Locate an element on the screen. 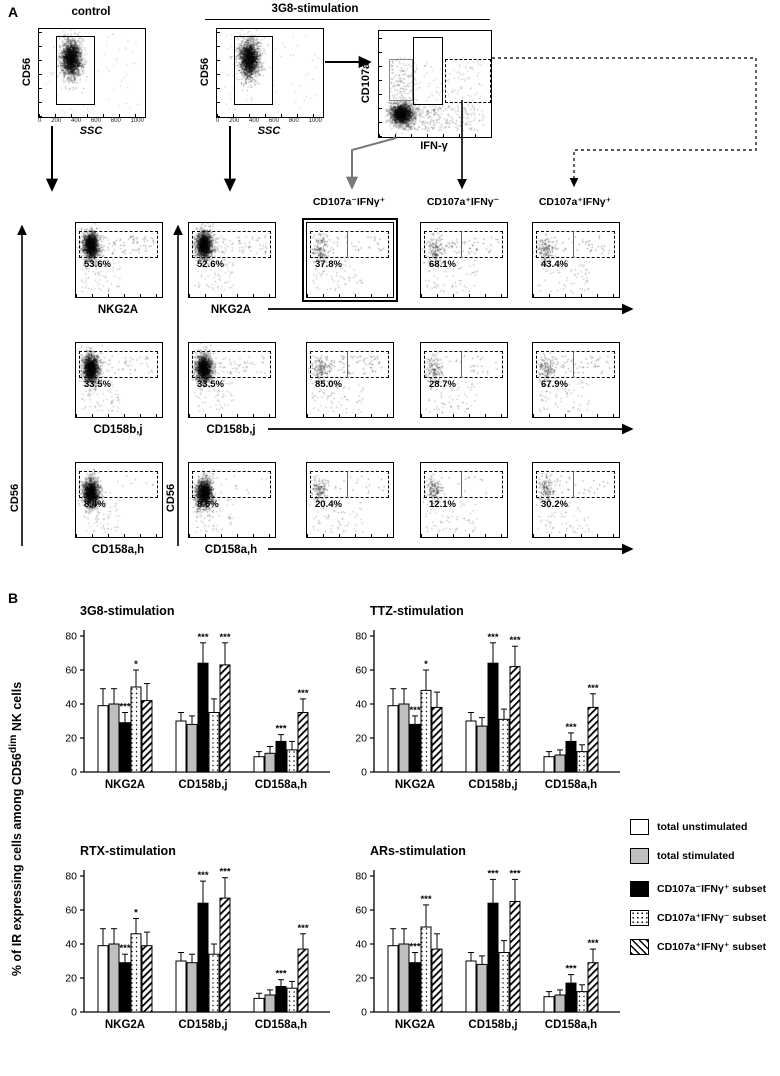  gate-percentage: 67.9% is located at coordinates (554, 384).